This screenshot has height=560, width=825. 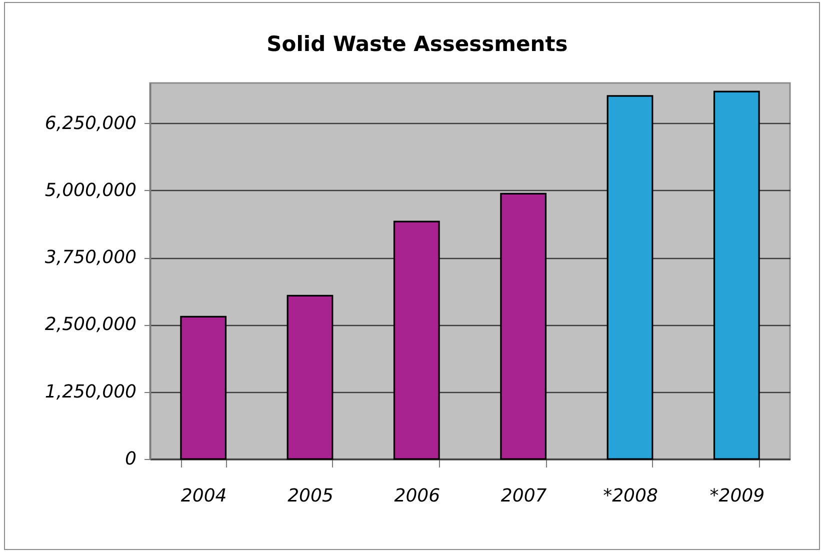 What do you see at coordinates (417, 44) in the screenshot?
I see `chart-title: Solid Waste Assessments` at bounding box center [417, 44].